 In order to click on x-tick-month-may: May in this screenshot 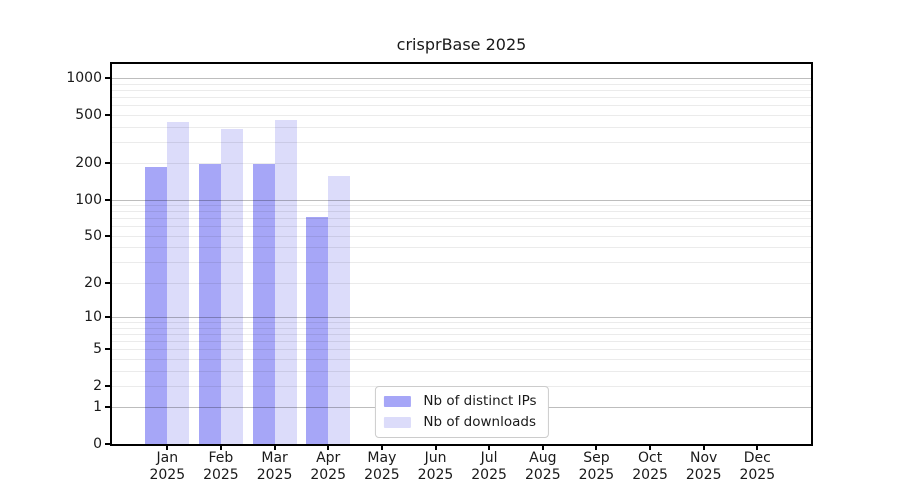, I will do `click(382, 458)`.